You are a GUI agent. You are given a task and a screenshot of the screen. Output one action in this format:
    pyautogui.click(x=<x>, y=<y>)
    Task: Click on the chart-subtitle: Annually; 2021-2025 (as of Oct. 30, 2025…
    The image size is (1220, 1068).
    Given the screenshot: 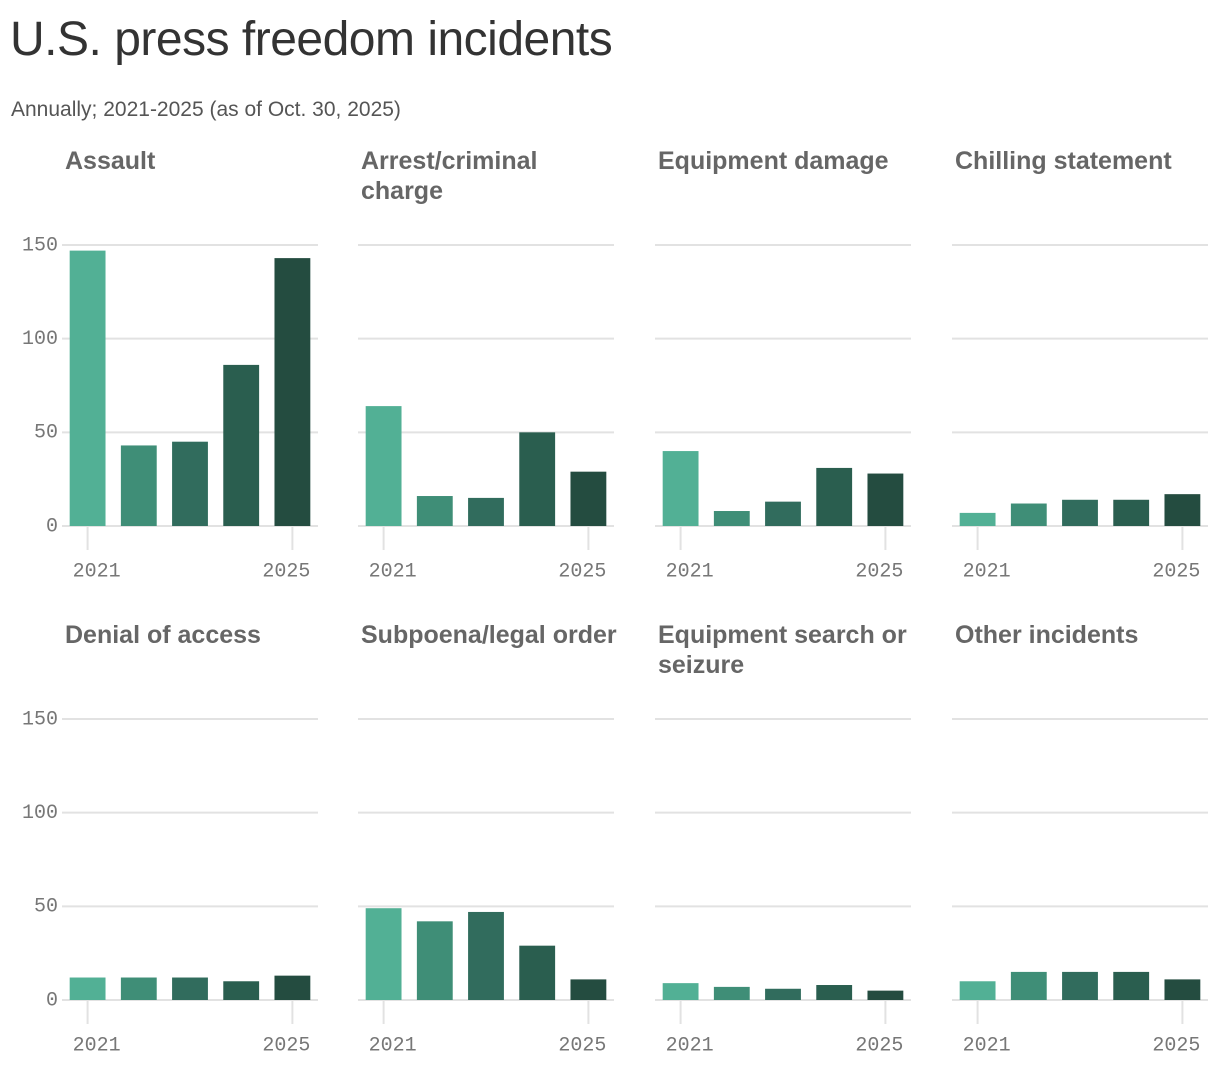 What is the action you would take?
    pyautogui.click(x=206, y=109)
    